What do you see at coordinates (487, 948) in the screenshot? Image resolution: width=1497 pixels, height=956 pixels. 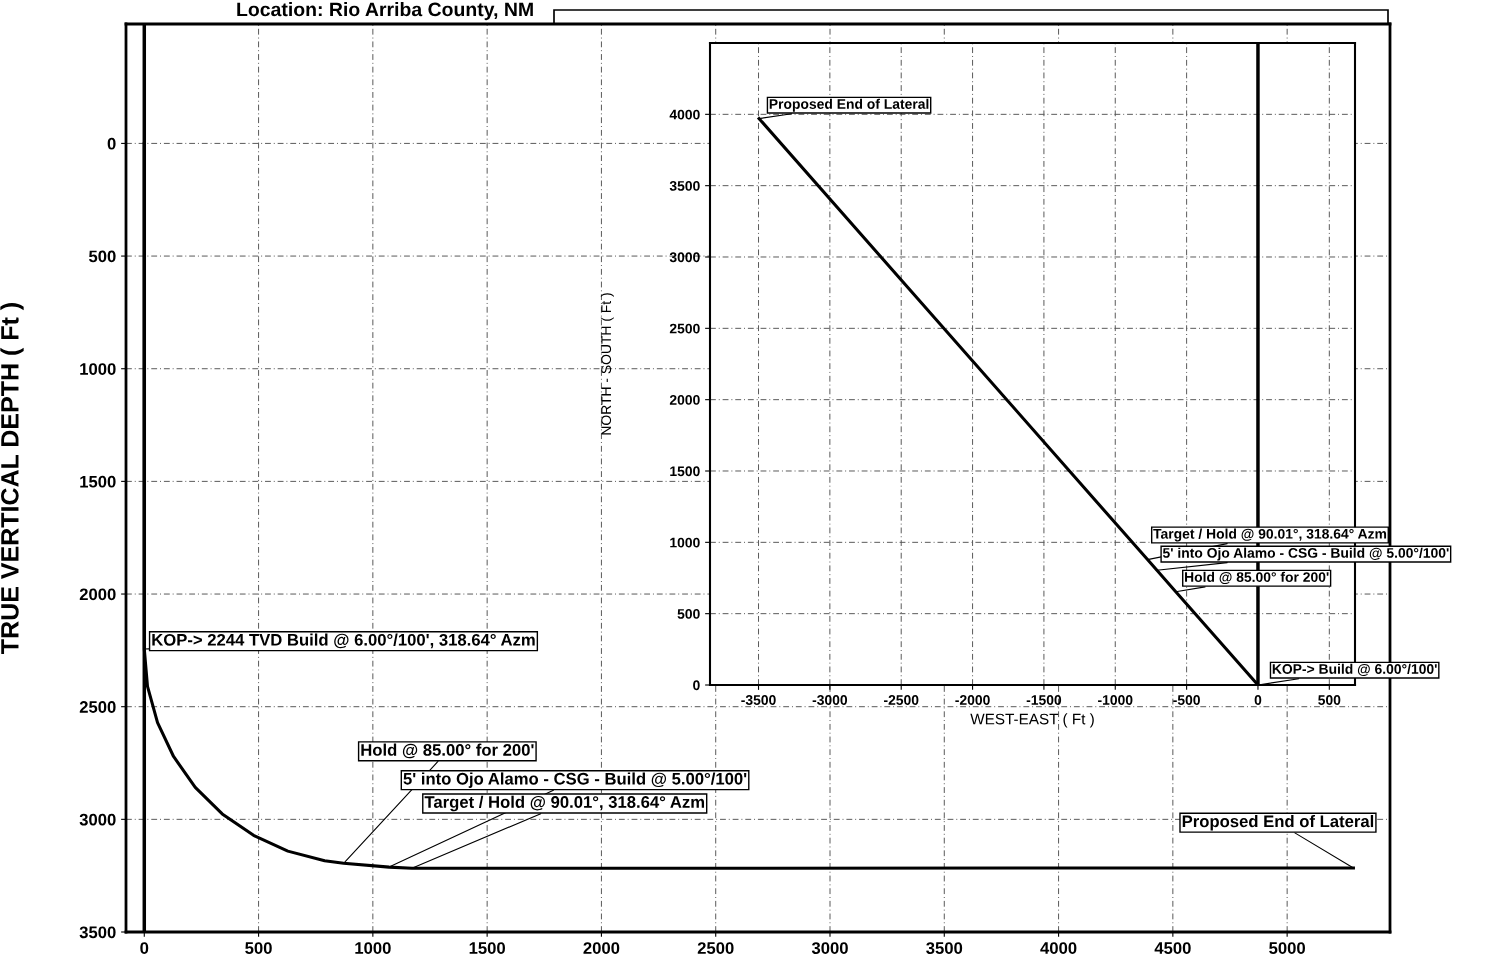 I see `x-tick-label: 1500` at bounding box center [487, 948].